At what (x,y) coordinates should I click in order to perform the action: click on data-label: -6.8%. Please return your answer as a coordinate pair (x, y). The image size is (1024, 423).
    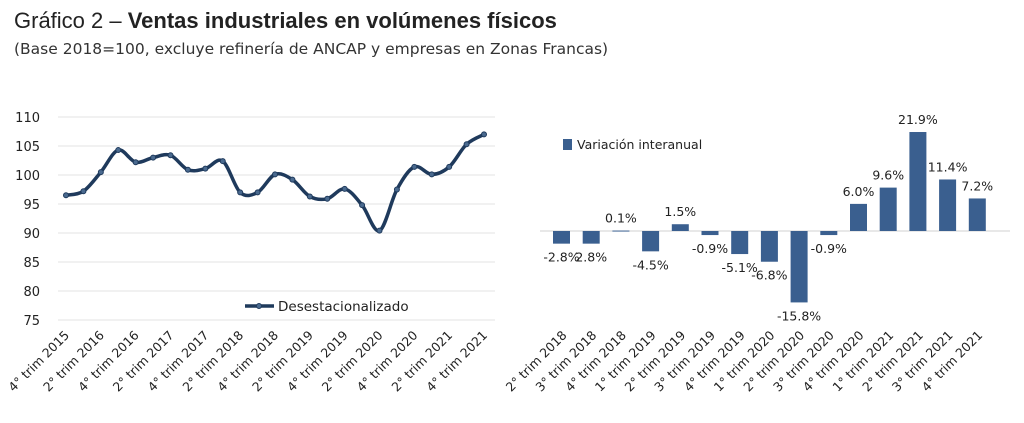
    Looking at the image, I should click on (769, 275).